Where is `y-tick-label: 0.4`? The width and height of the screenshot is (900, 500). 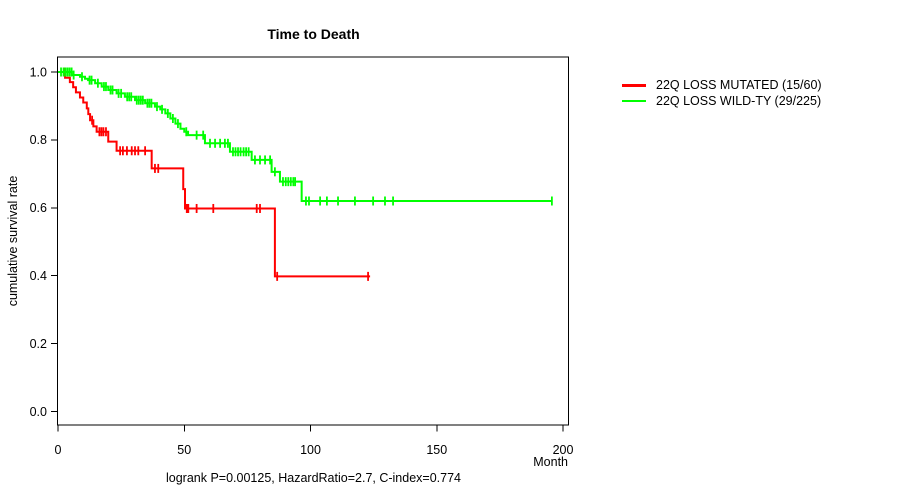
y-tick-label: 0.4 is located at coordinates (38, 276).